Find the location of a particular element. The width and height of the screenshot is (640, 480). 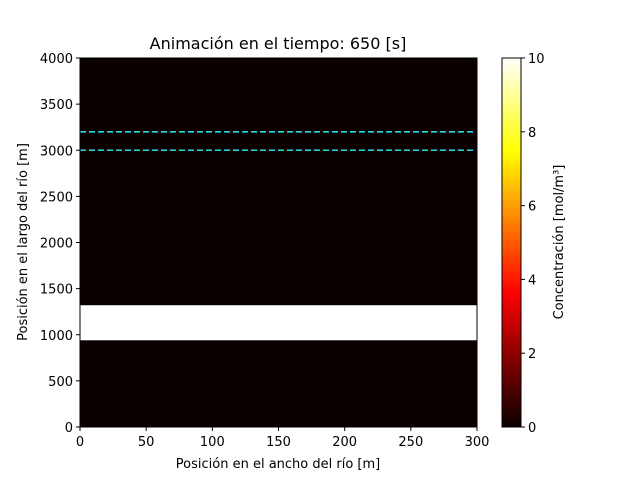

colorbar-tick-label-4: 8 is located at coordinates (532, 133).